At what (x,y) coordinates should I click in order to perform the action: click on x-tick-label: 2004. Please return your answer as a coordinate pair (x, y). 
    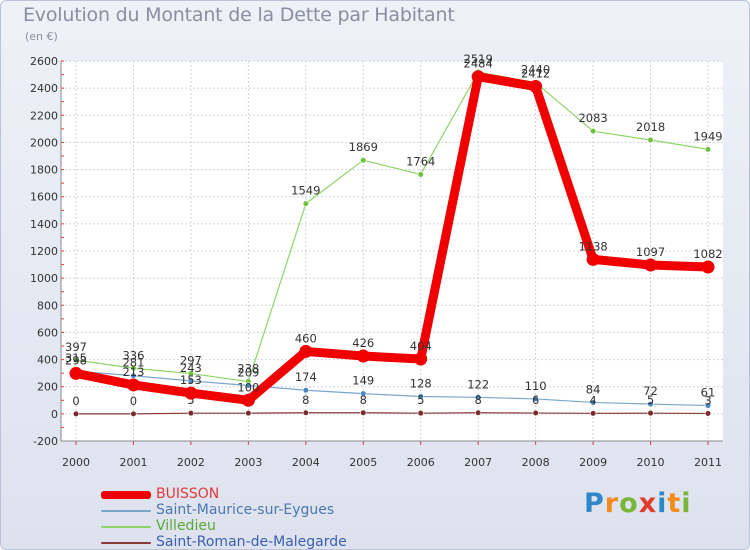
    Looking at the image, I should click on (306, 462).